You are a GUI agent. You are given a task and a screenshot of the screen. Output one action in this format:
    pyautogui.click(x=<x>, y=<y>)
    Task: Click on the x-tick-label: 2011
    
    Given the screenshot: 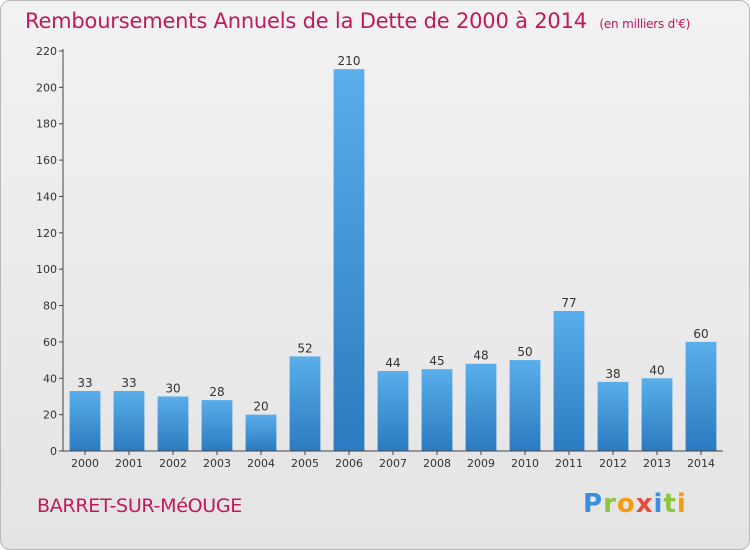 What is the action you would take?
    pyautogui.click(x=569, y=463)
    